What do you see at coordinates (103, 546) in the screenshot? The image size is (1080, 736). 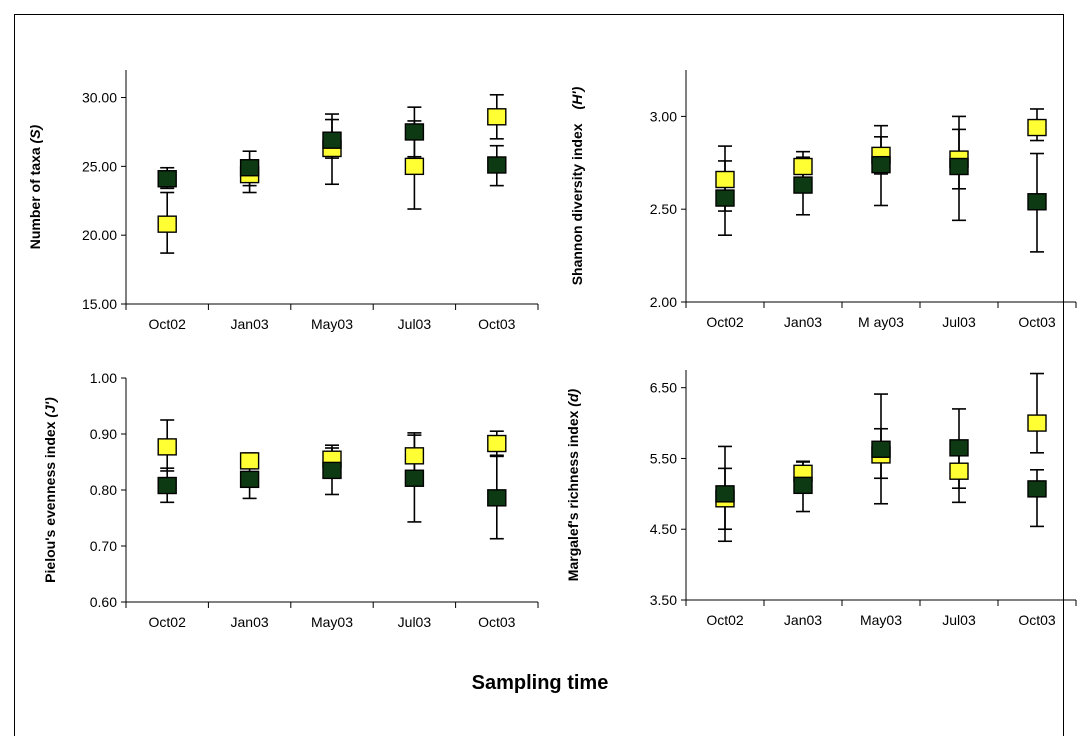 I see `y-tick-label: 0.70` at bounding box center [103, 546].